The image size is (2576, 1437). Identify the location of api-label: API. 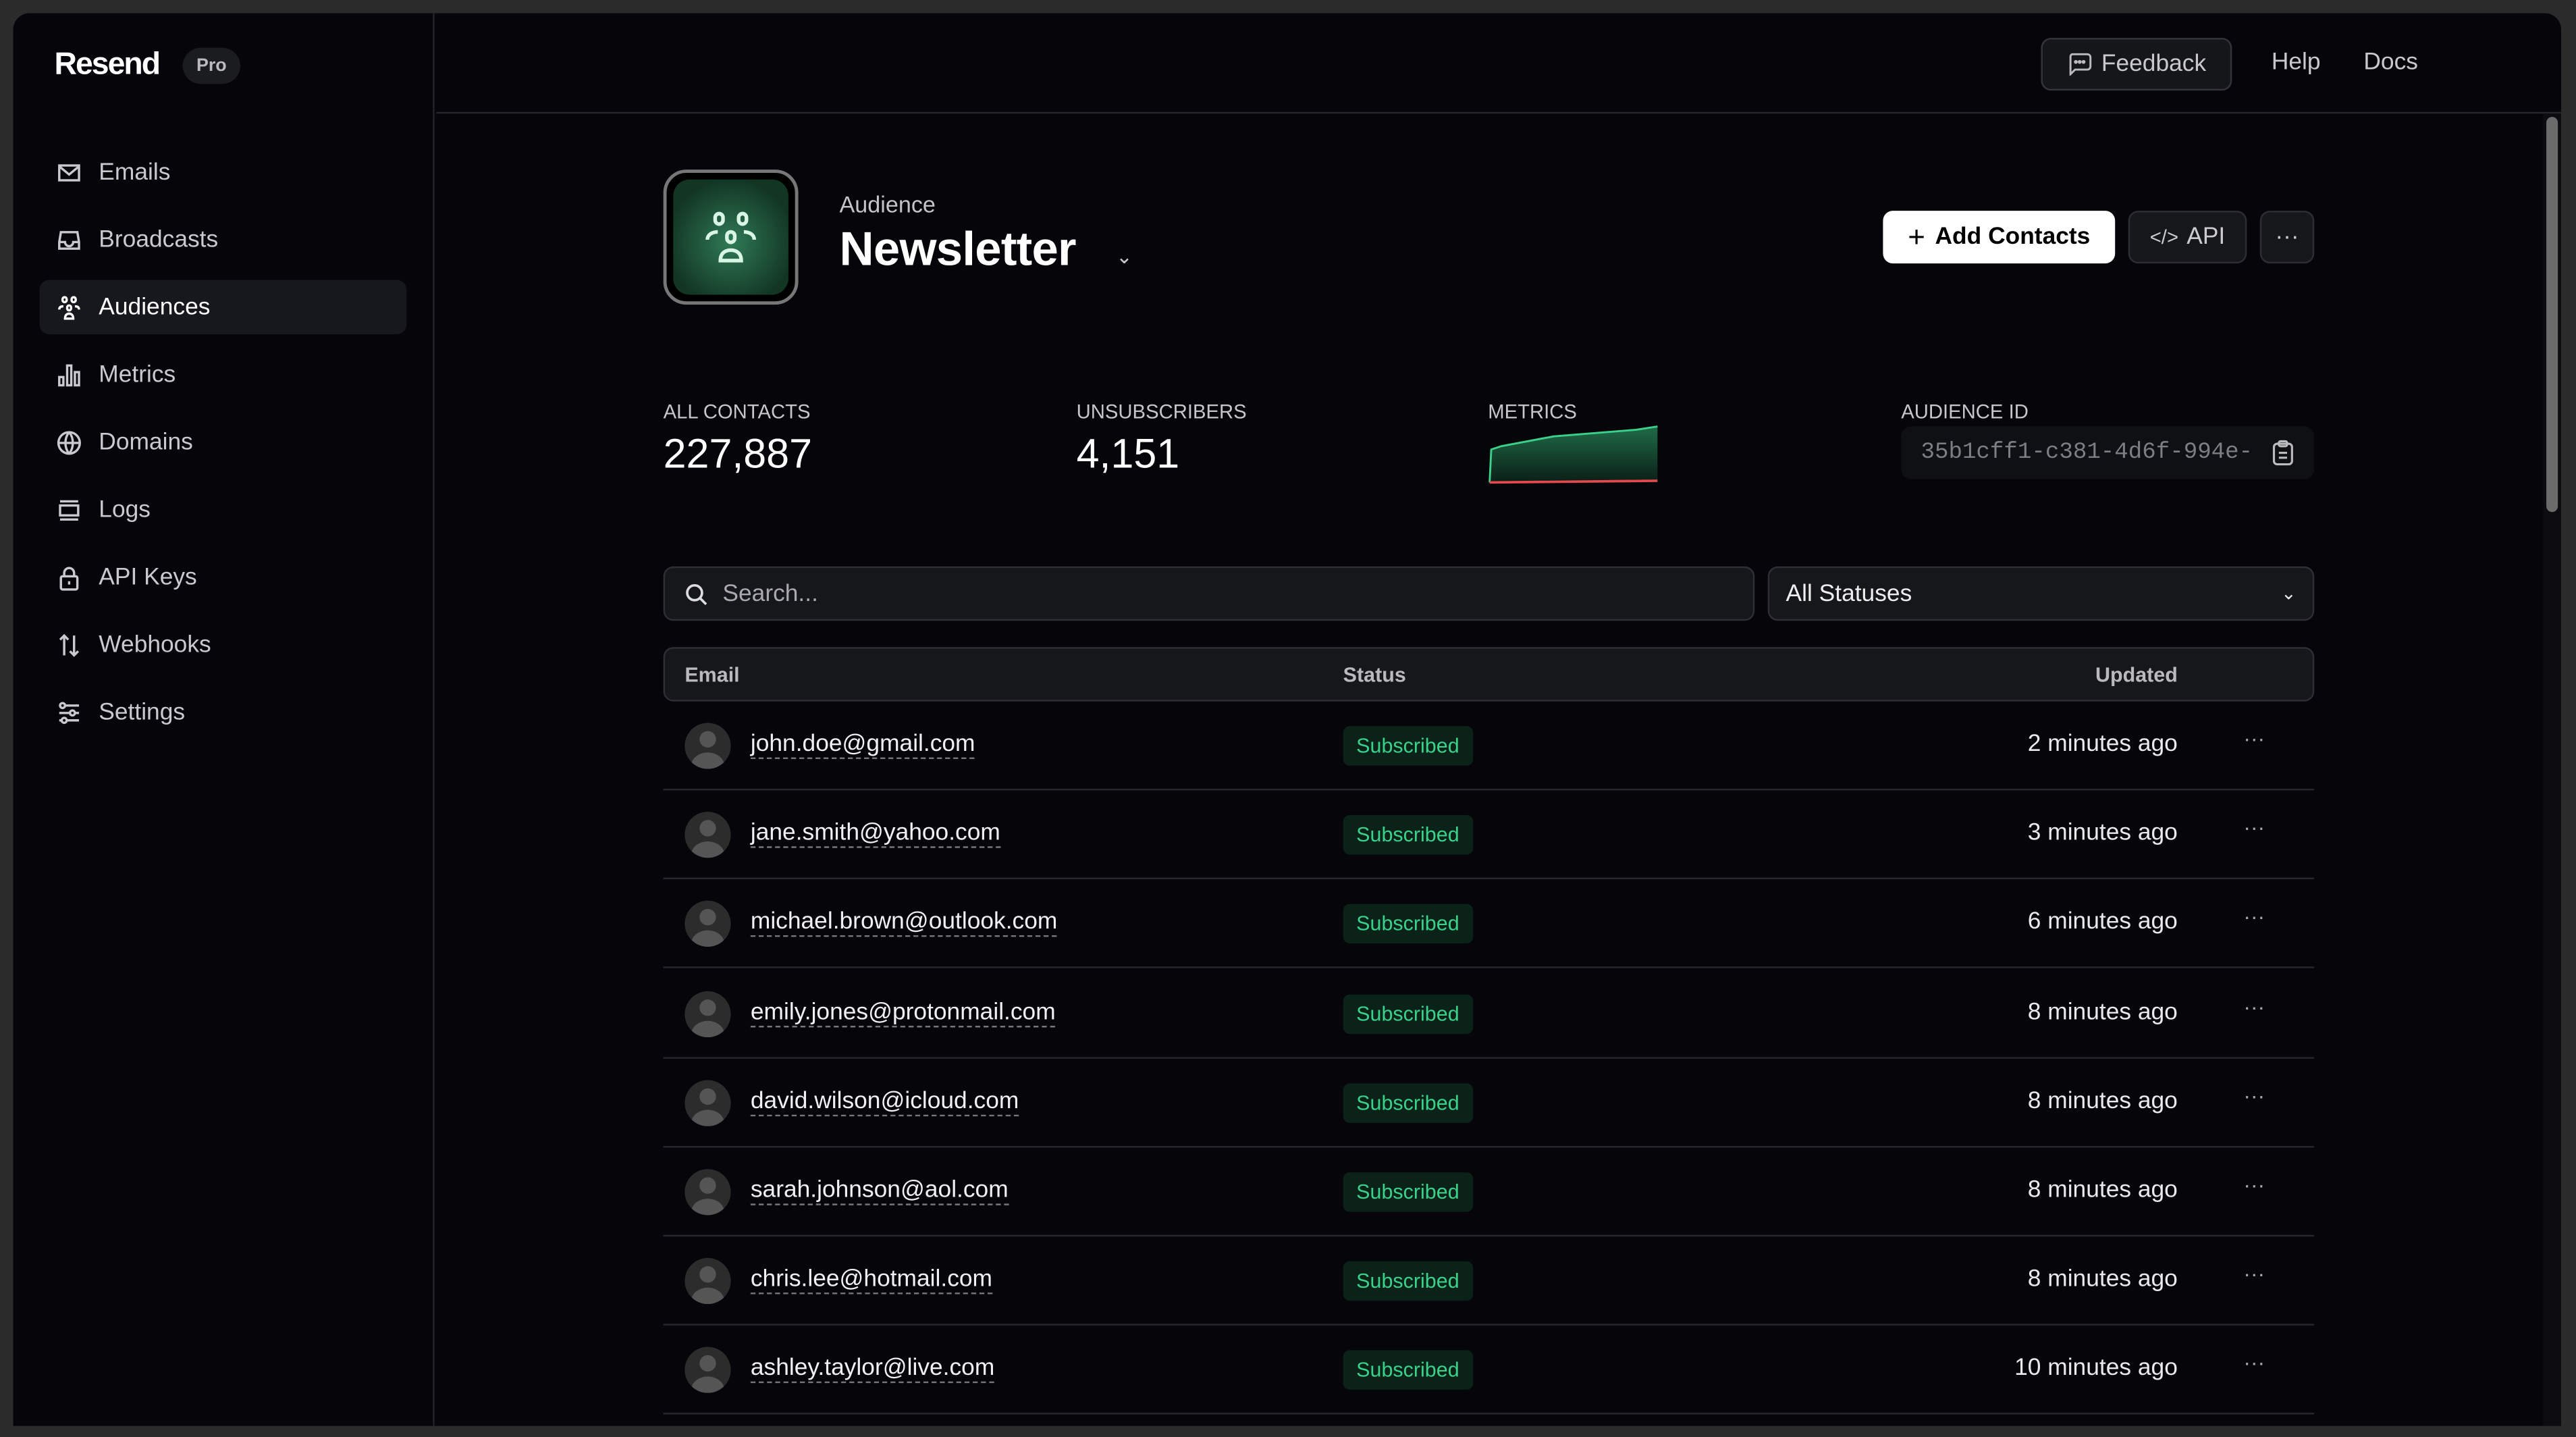
(2206, 237).